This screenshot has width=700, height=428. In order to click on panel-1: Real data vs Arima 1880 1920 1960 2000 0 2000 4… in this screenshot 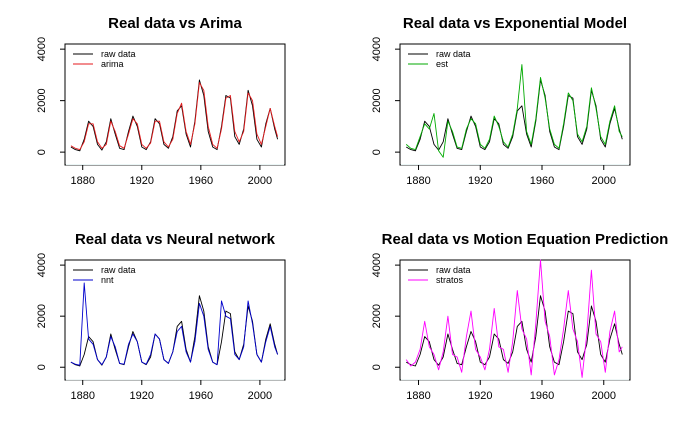, I will do `click(161, 101)`.